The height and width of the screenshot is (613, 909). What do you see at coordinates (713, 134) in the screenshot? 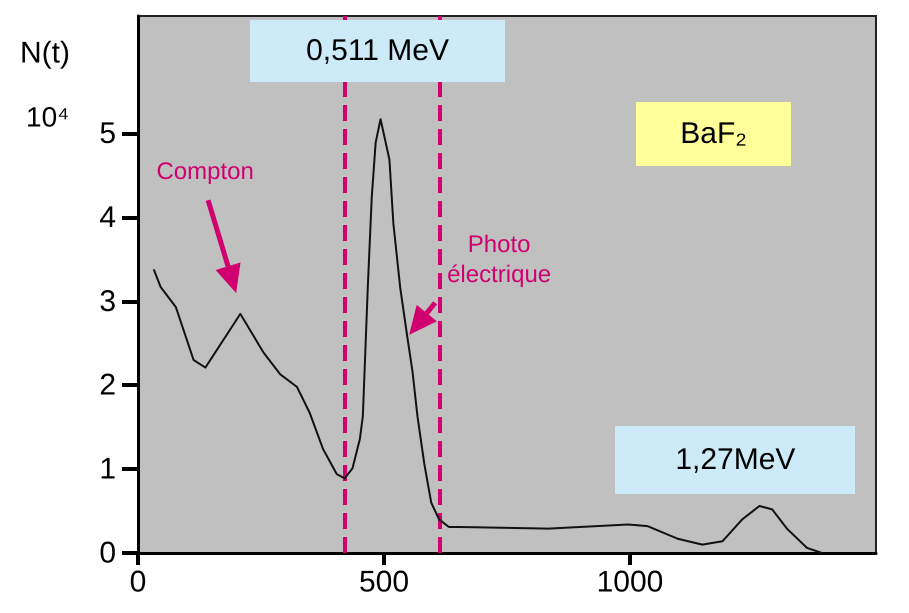
I see `annotation: BaF₂` at bounding box center [713, 134].